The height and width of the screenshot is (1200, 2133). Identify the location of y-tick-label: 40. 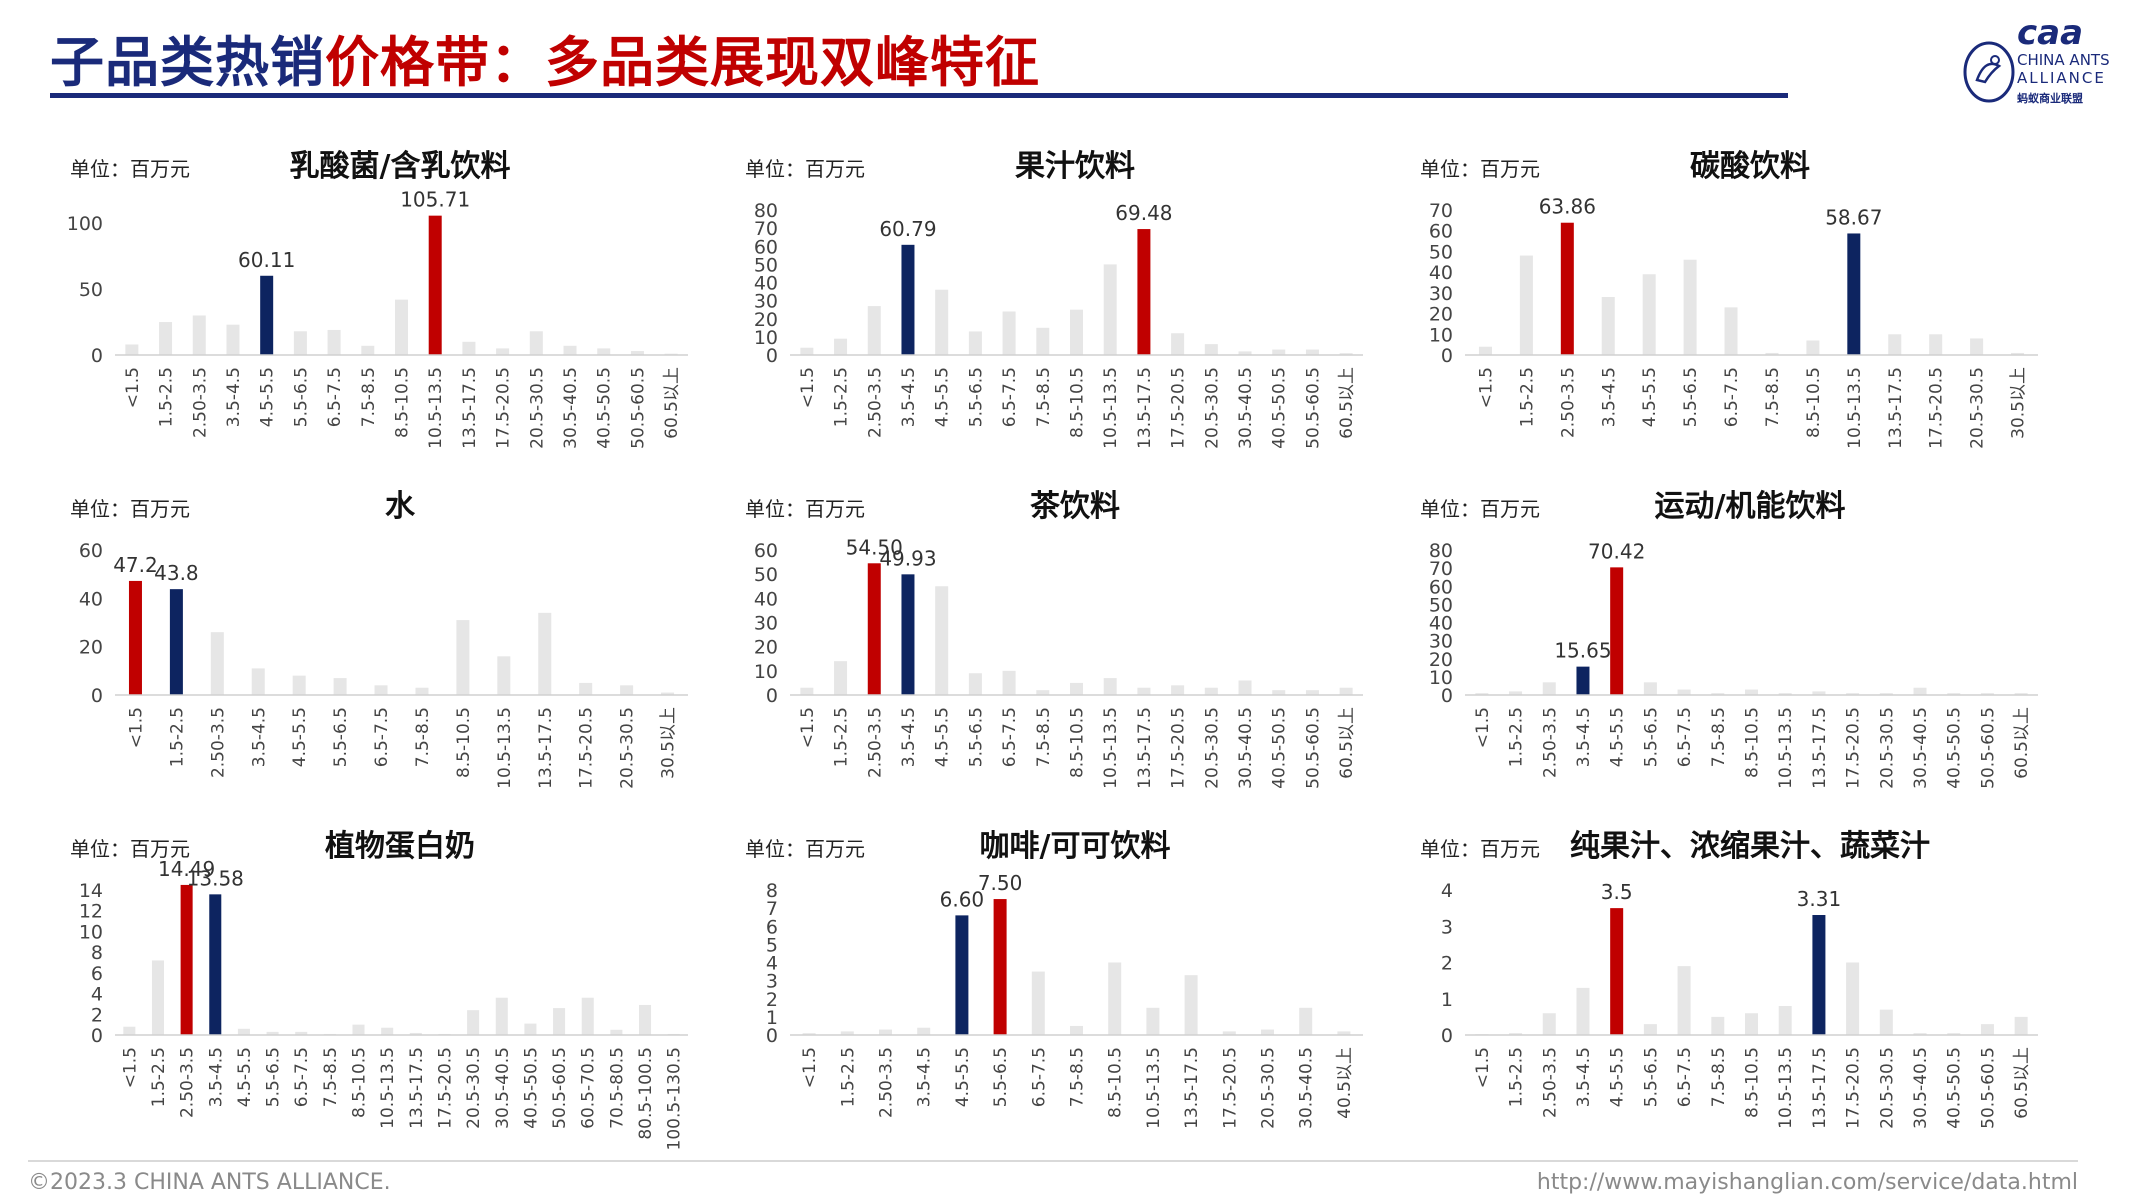
(766, 284).